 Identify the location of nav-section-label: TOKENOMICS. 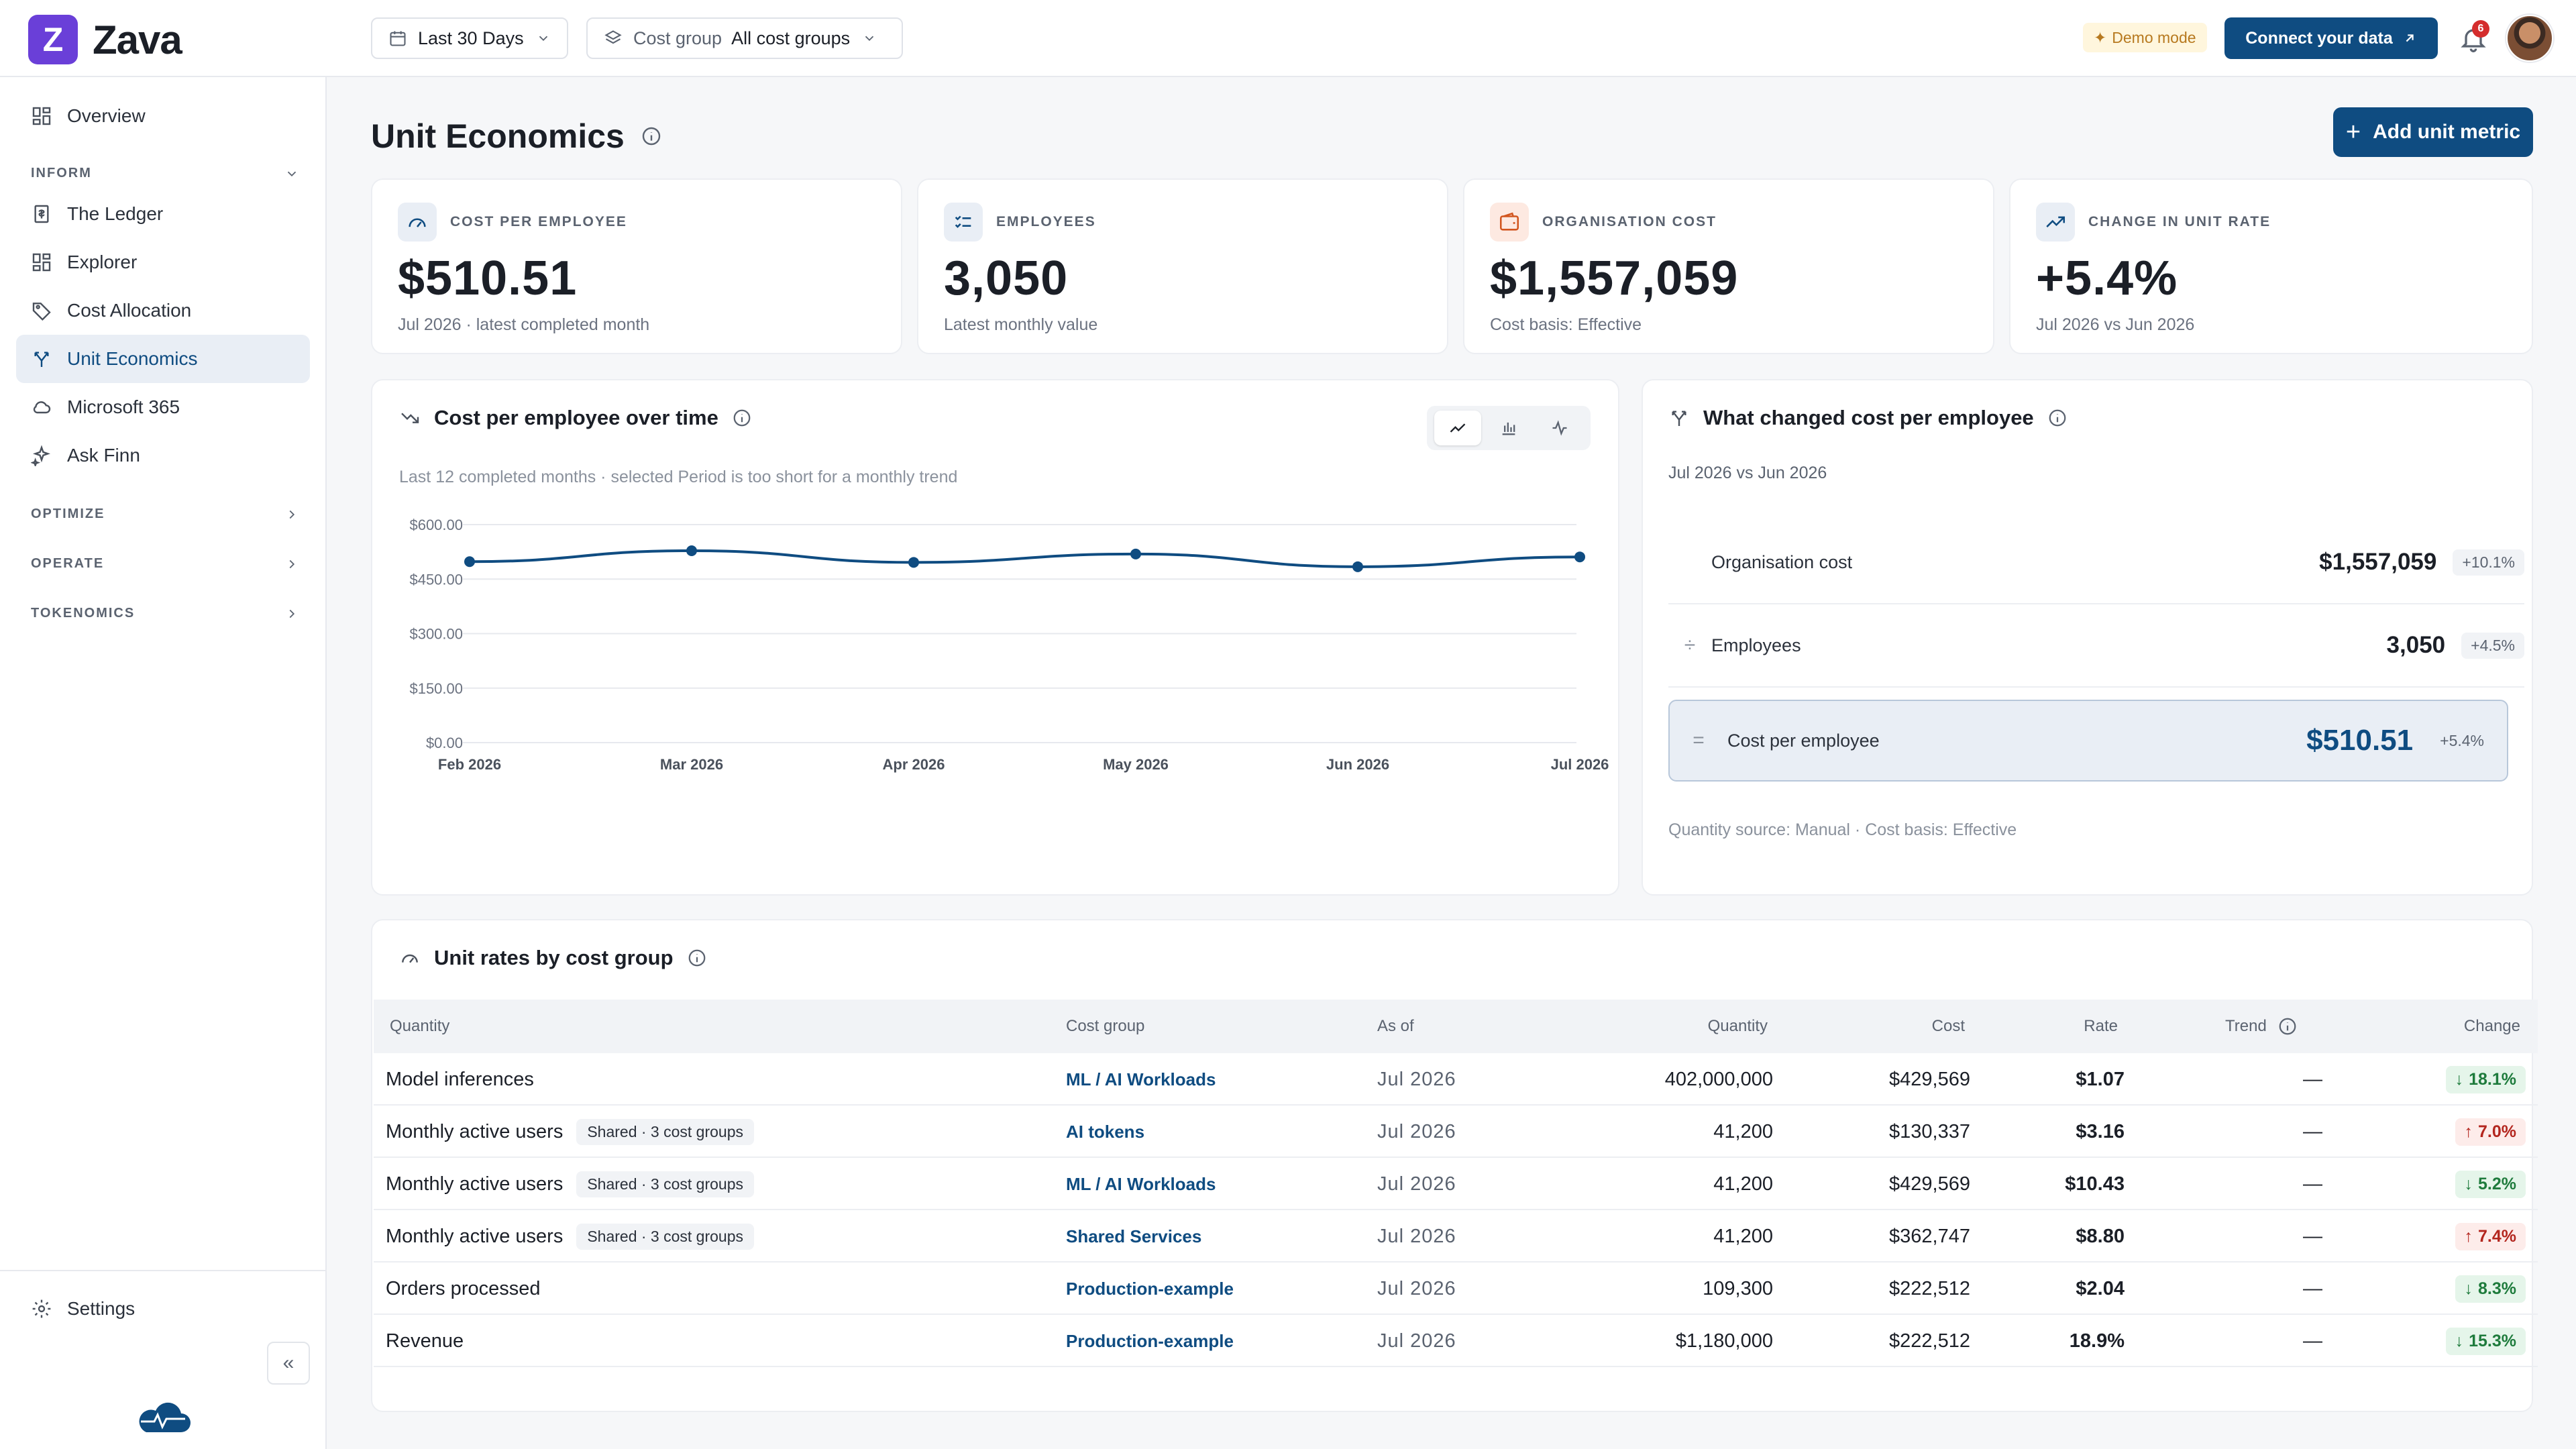
(83, 613).